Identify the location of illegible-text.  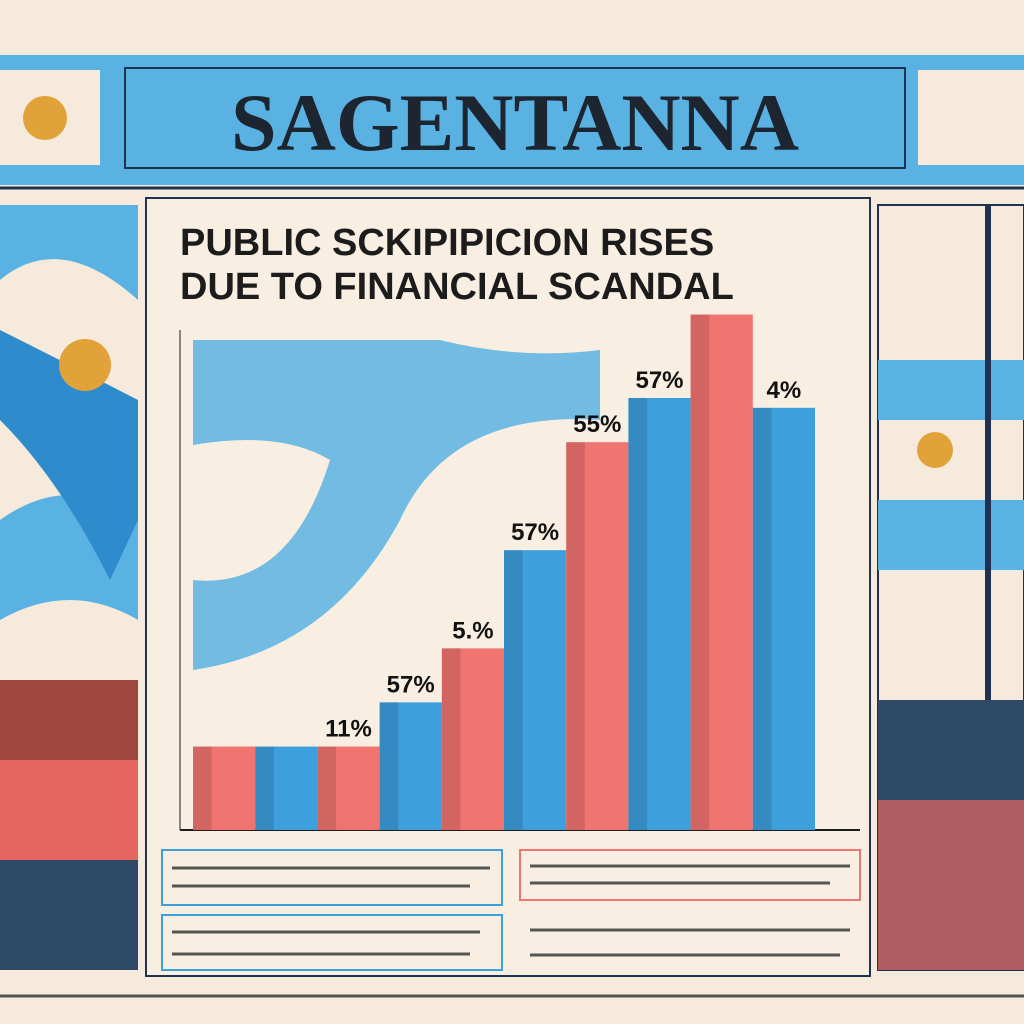
(512, 931).